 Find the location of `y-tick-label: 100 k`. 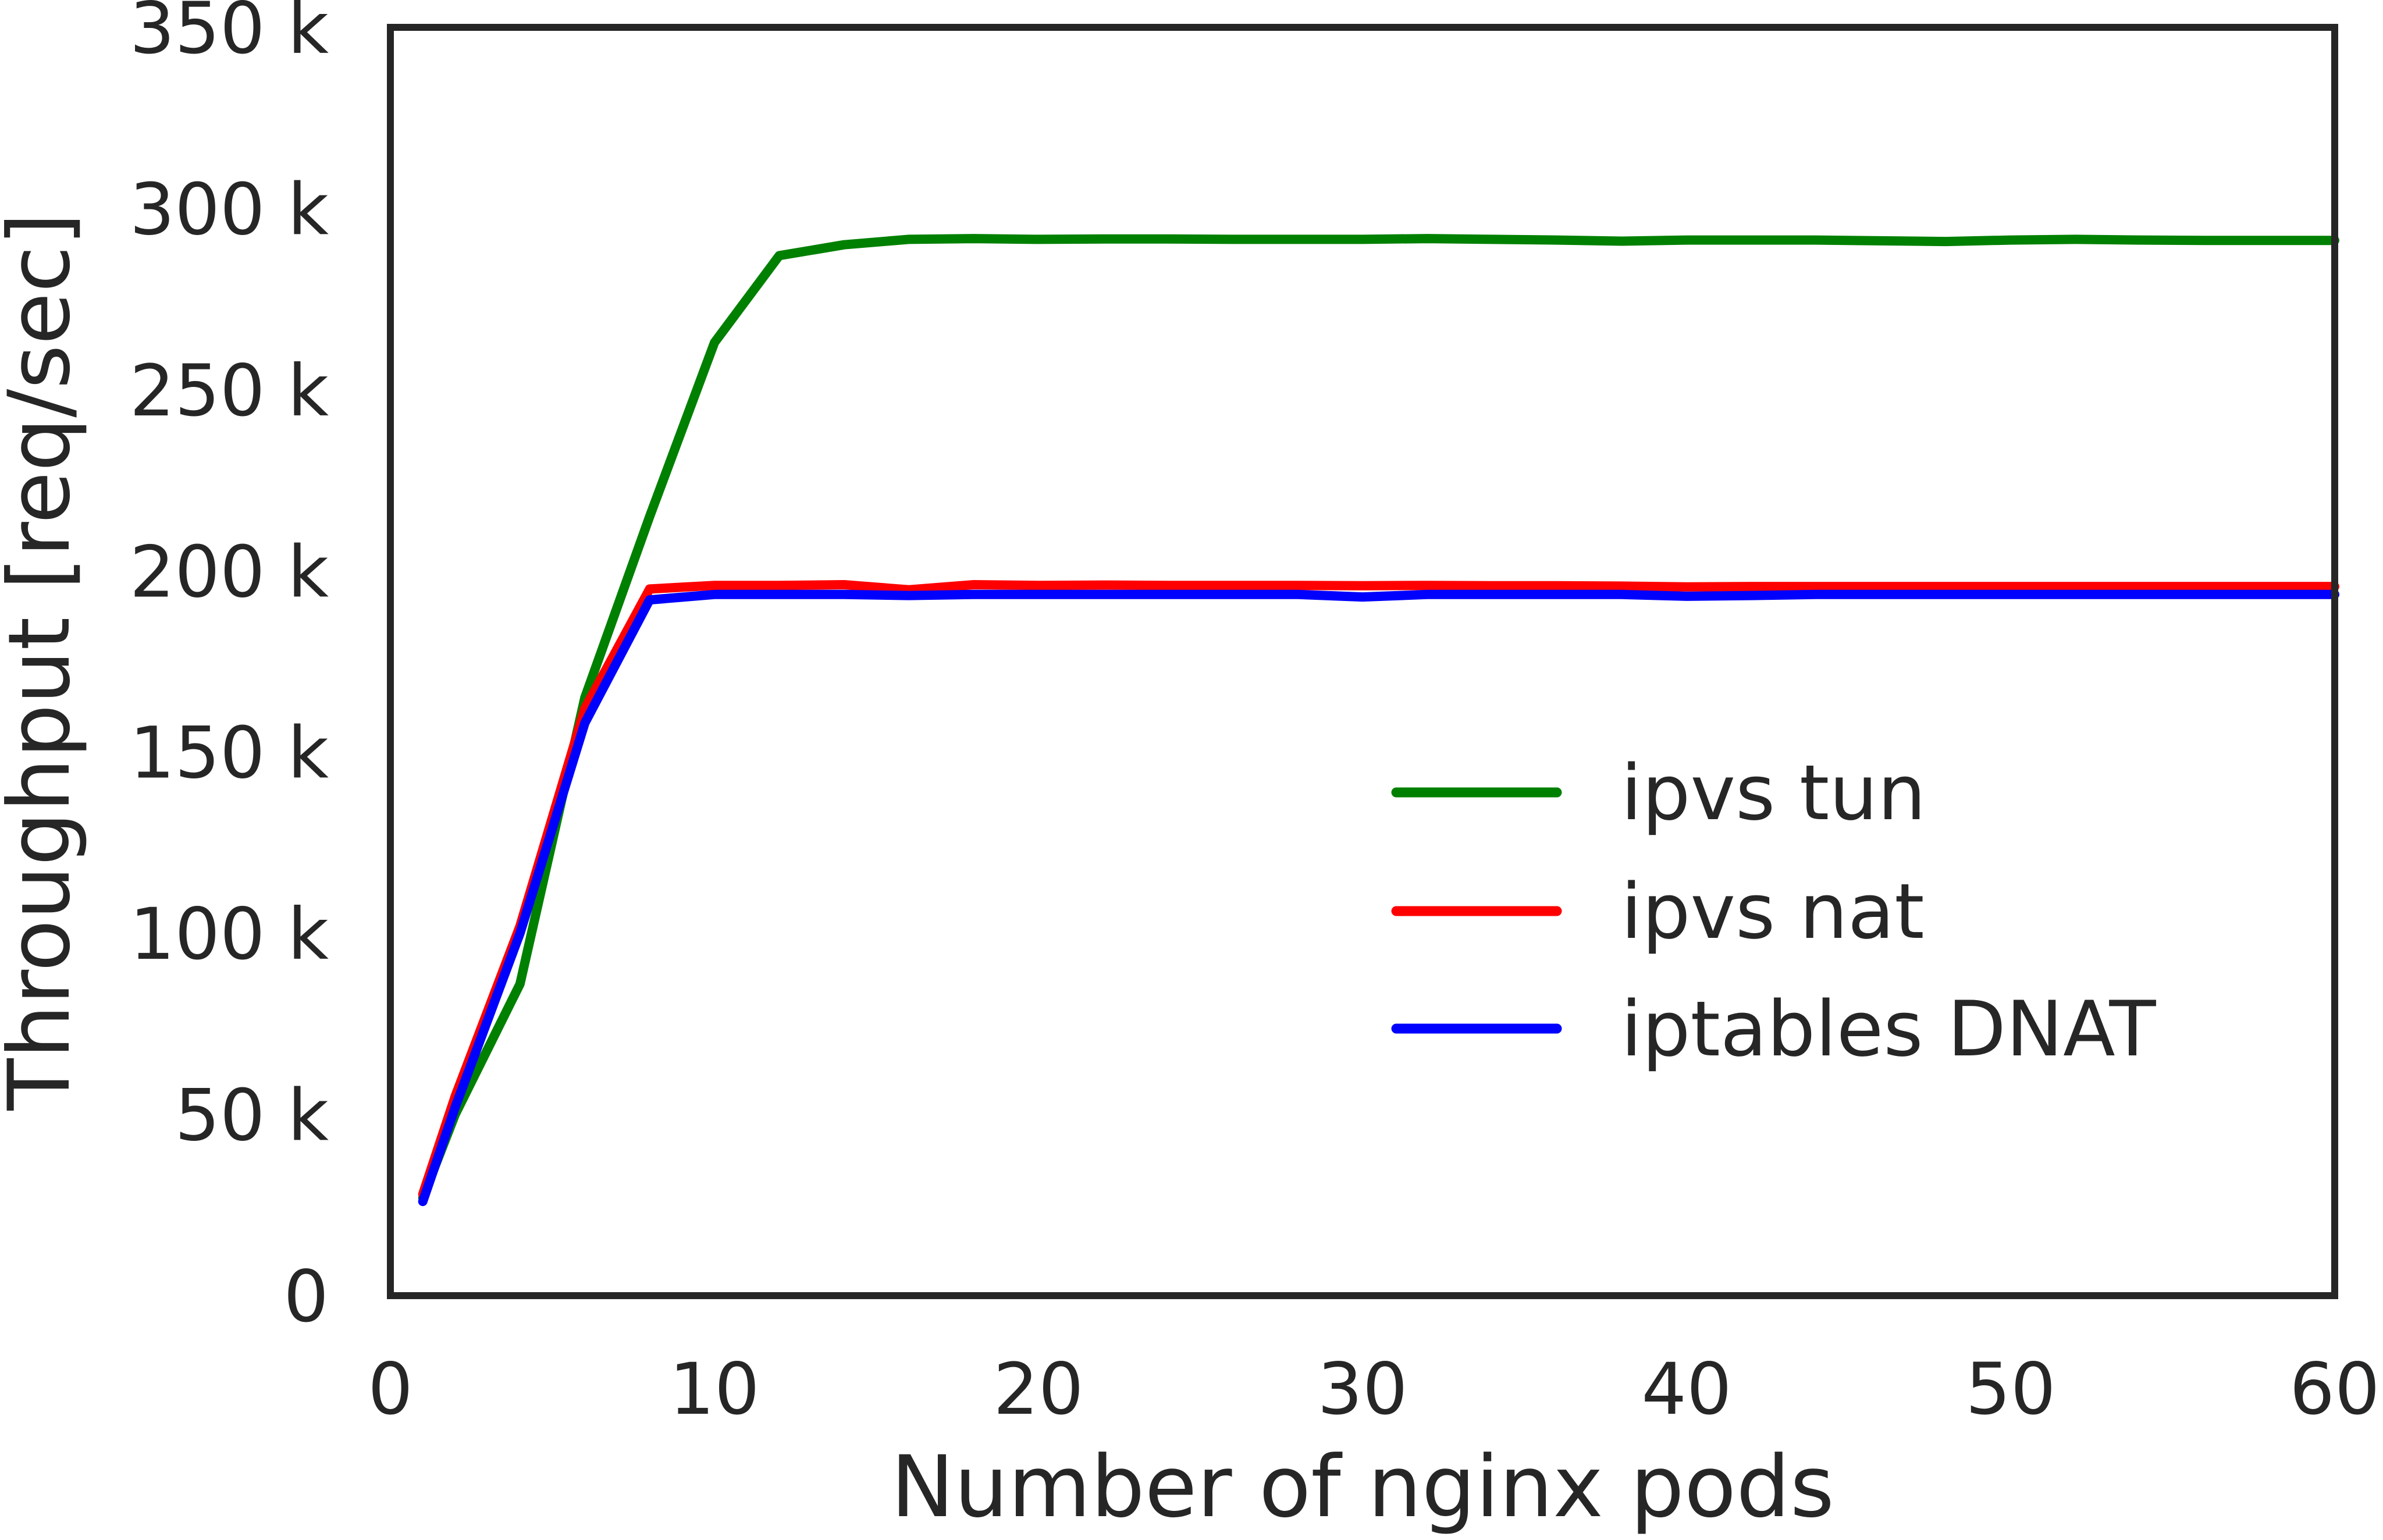

y-tick-label: 100 k is located at coordinates (229, 934).